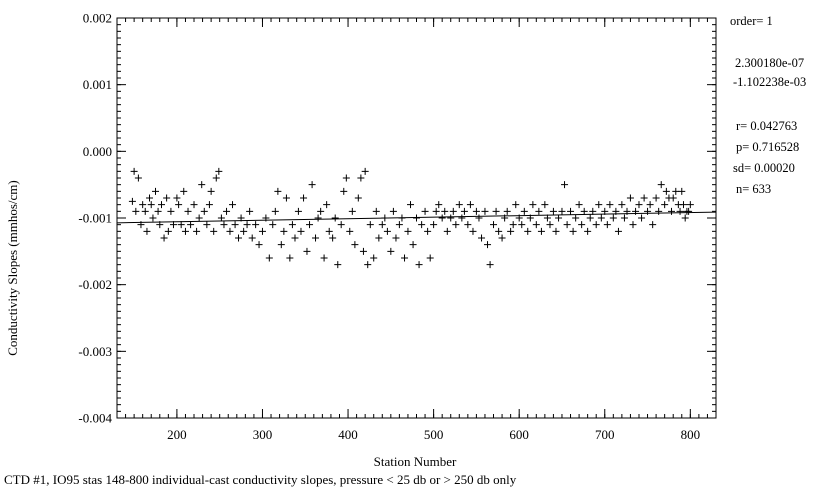 This screenshot has width=830, height=489. Describe the element at coordinates (95, 351) in the screenshot. I see `y-tick-label: -0.003` at that location.